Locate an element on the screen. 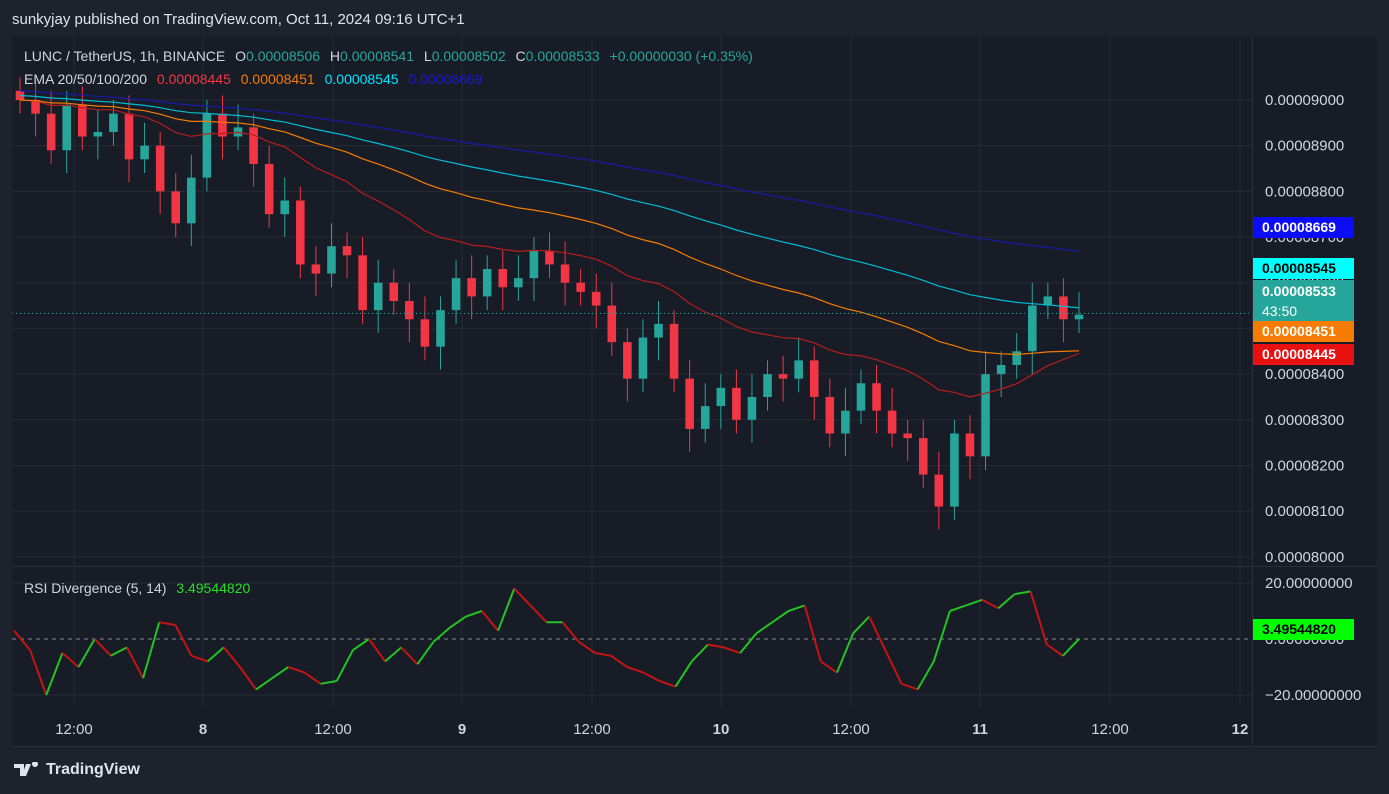 This screenshot has width=1389, height=794. tradingview-brand: TradingView is located at coordinates (77, 770).